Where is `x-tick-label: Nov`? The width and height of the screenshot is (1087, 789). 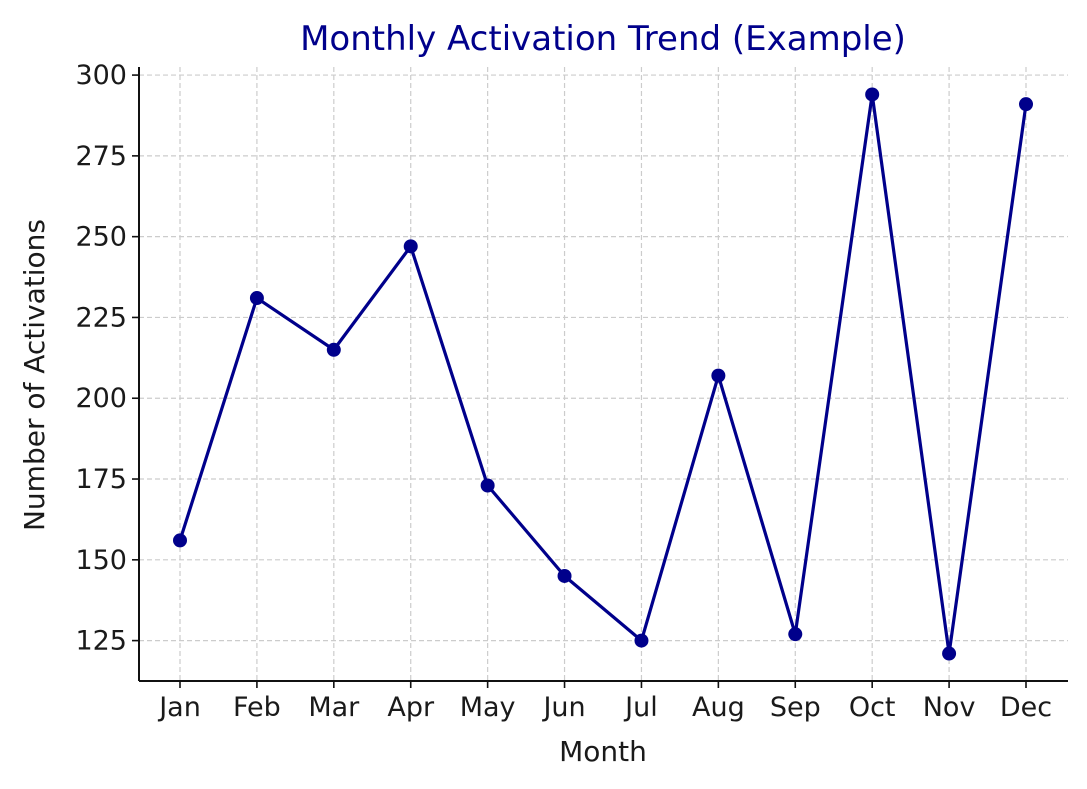 x-tick-label: Nov is located at coordinates (949, 707).